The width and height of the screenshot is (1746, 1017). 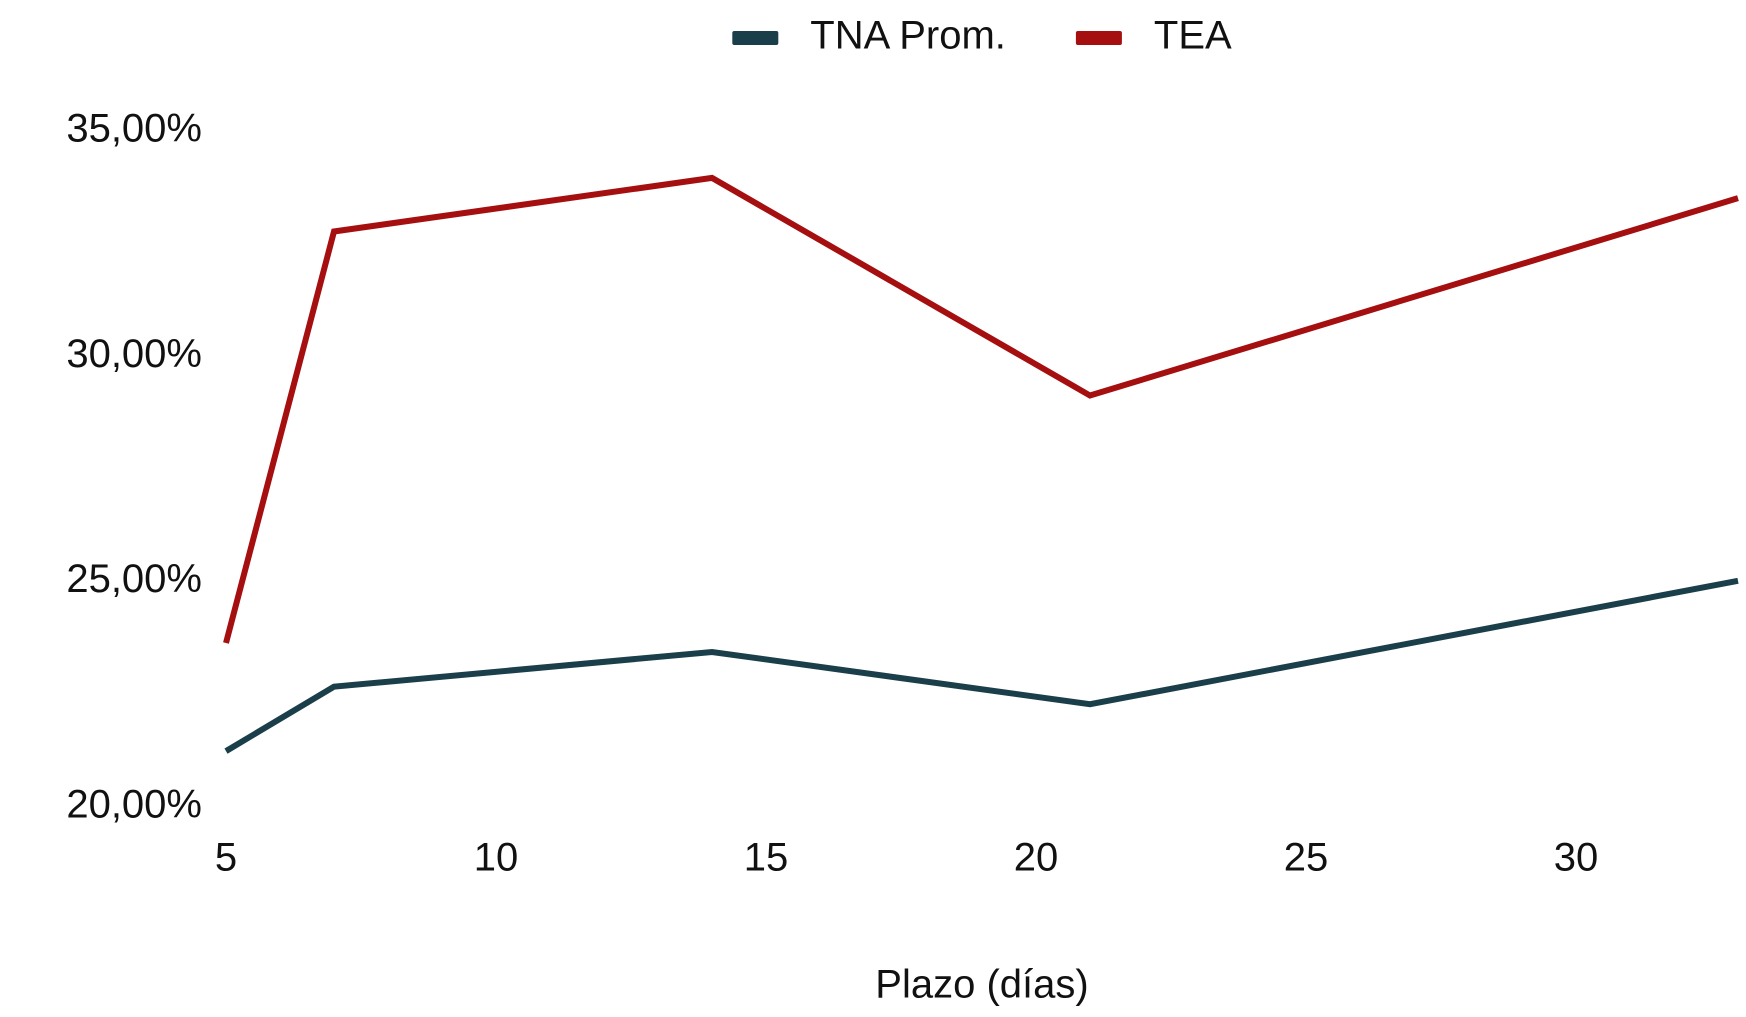 I want to click on x-tick-label: 25, so click(x=1306, y=858).